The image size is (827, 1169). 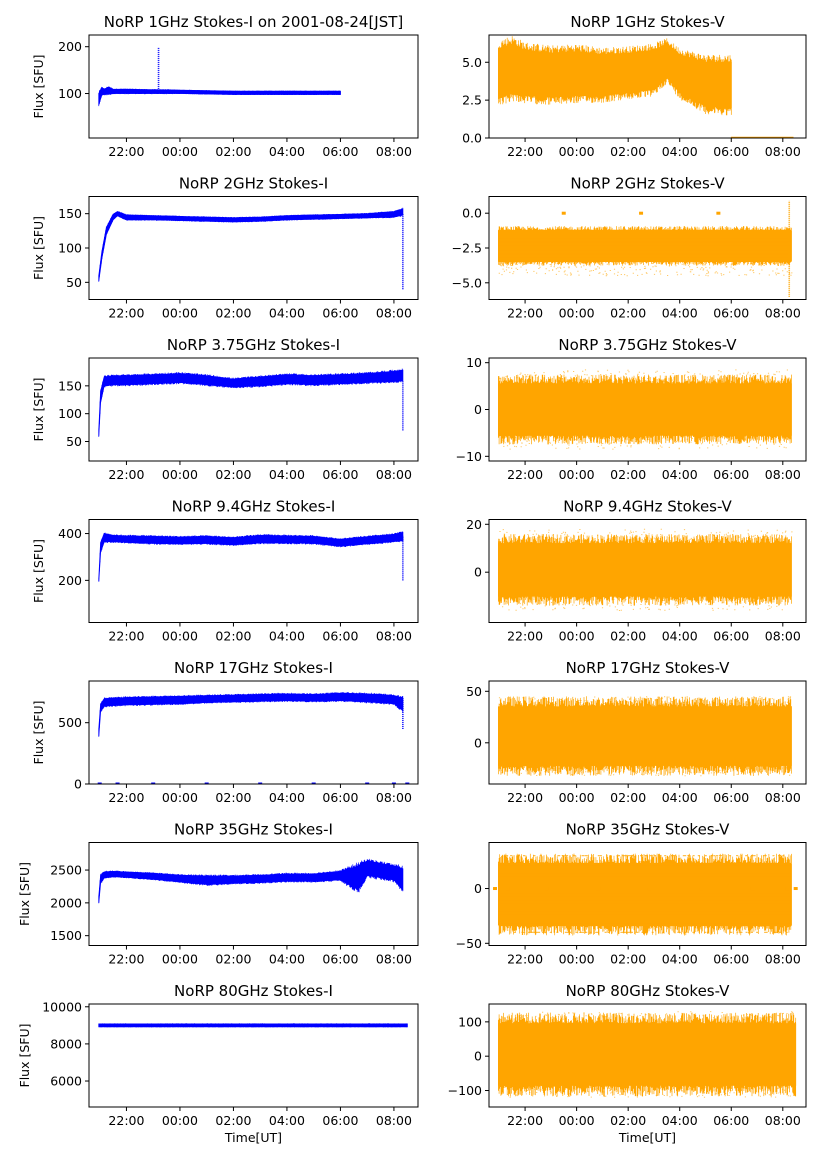 I want to click on y-tick-label: 10000, so click(x=62, y=1006).